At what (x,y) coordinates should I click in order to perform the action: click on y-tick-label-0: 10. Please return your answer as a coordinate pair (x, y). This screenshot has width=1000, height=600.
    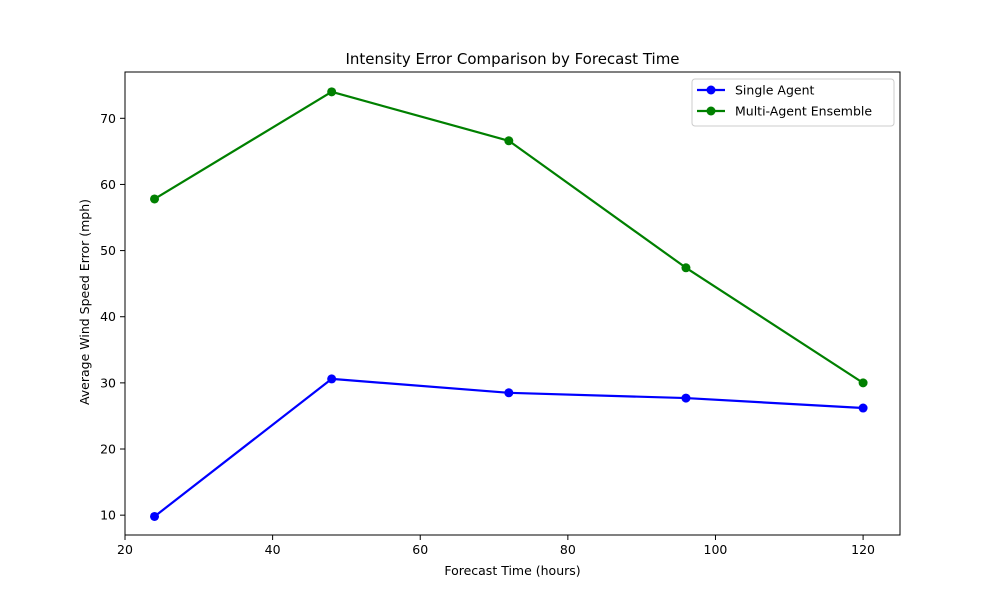
    Looking at the image, I should click on (108, 515).